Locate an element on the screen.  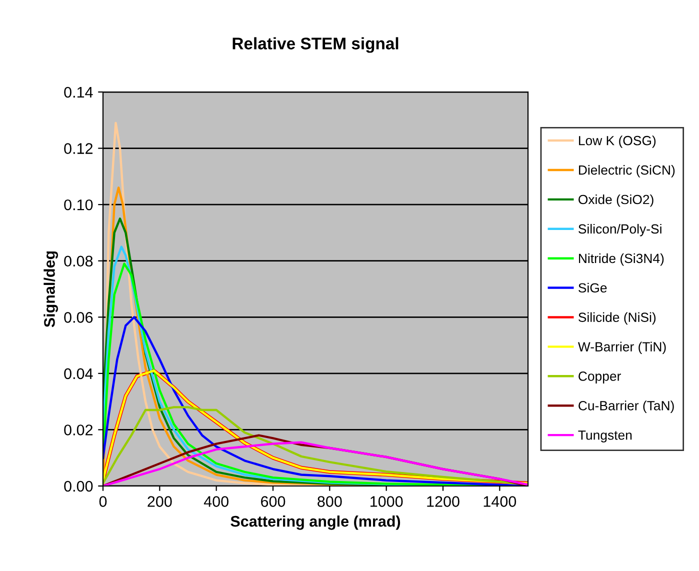
x-axis-title: Scattering angle (mrad) is located at coordinates (315, 523).